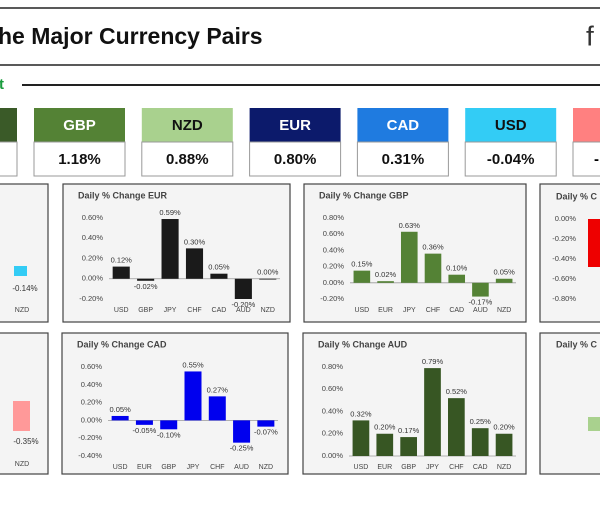  Describe the element at coordinates (146, 286) in the screenshot. I see `value-label: -0.02%` at that location.